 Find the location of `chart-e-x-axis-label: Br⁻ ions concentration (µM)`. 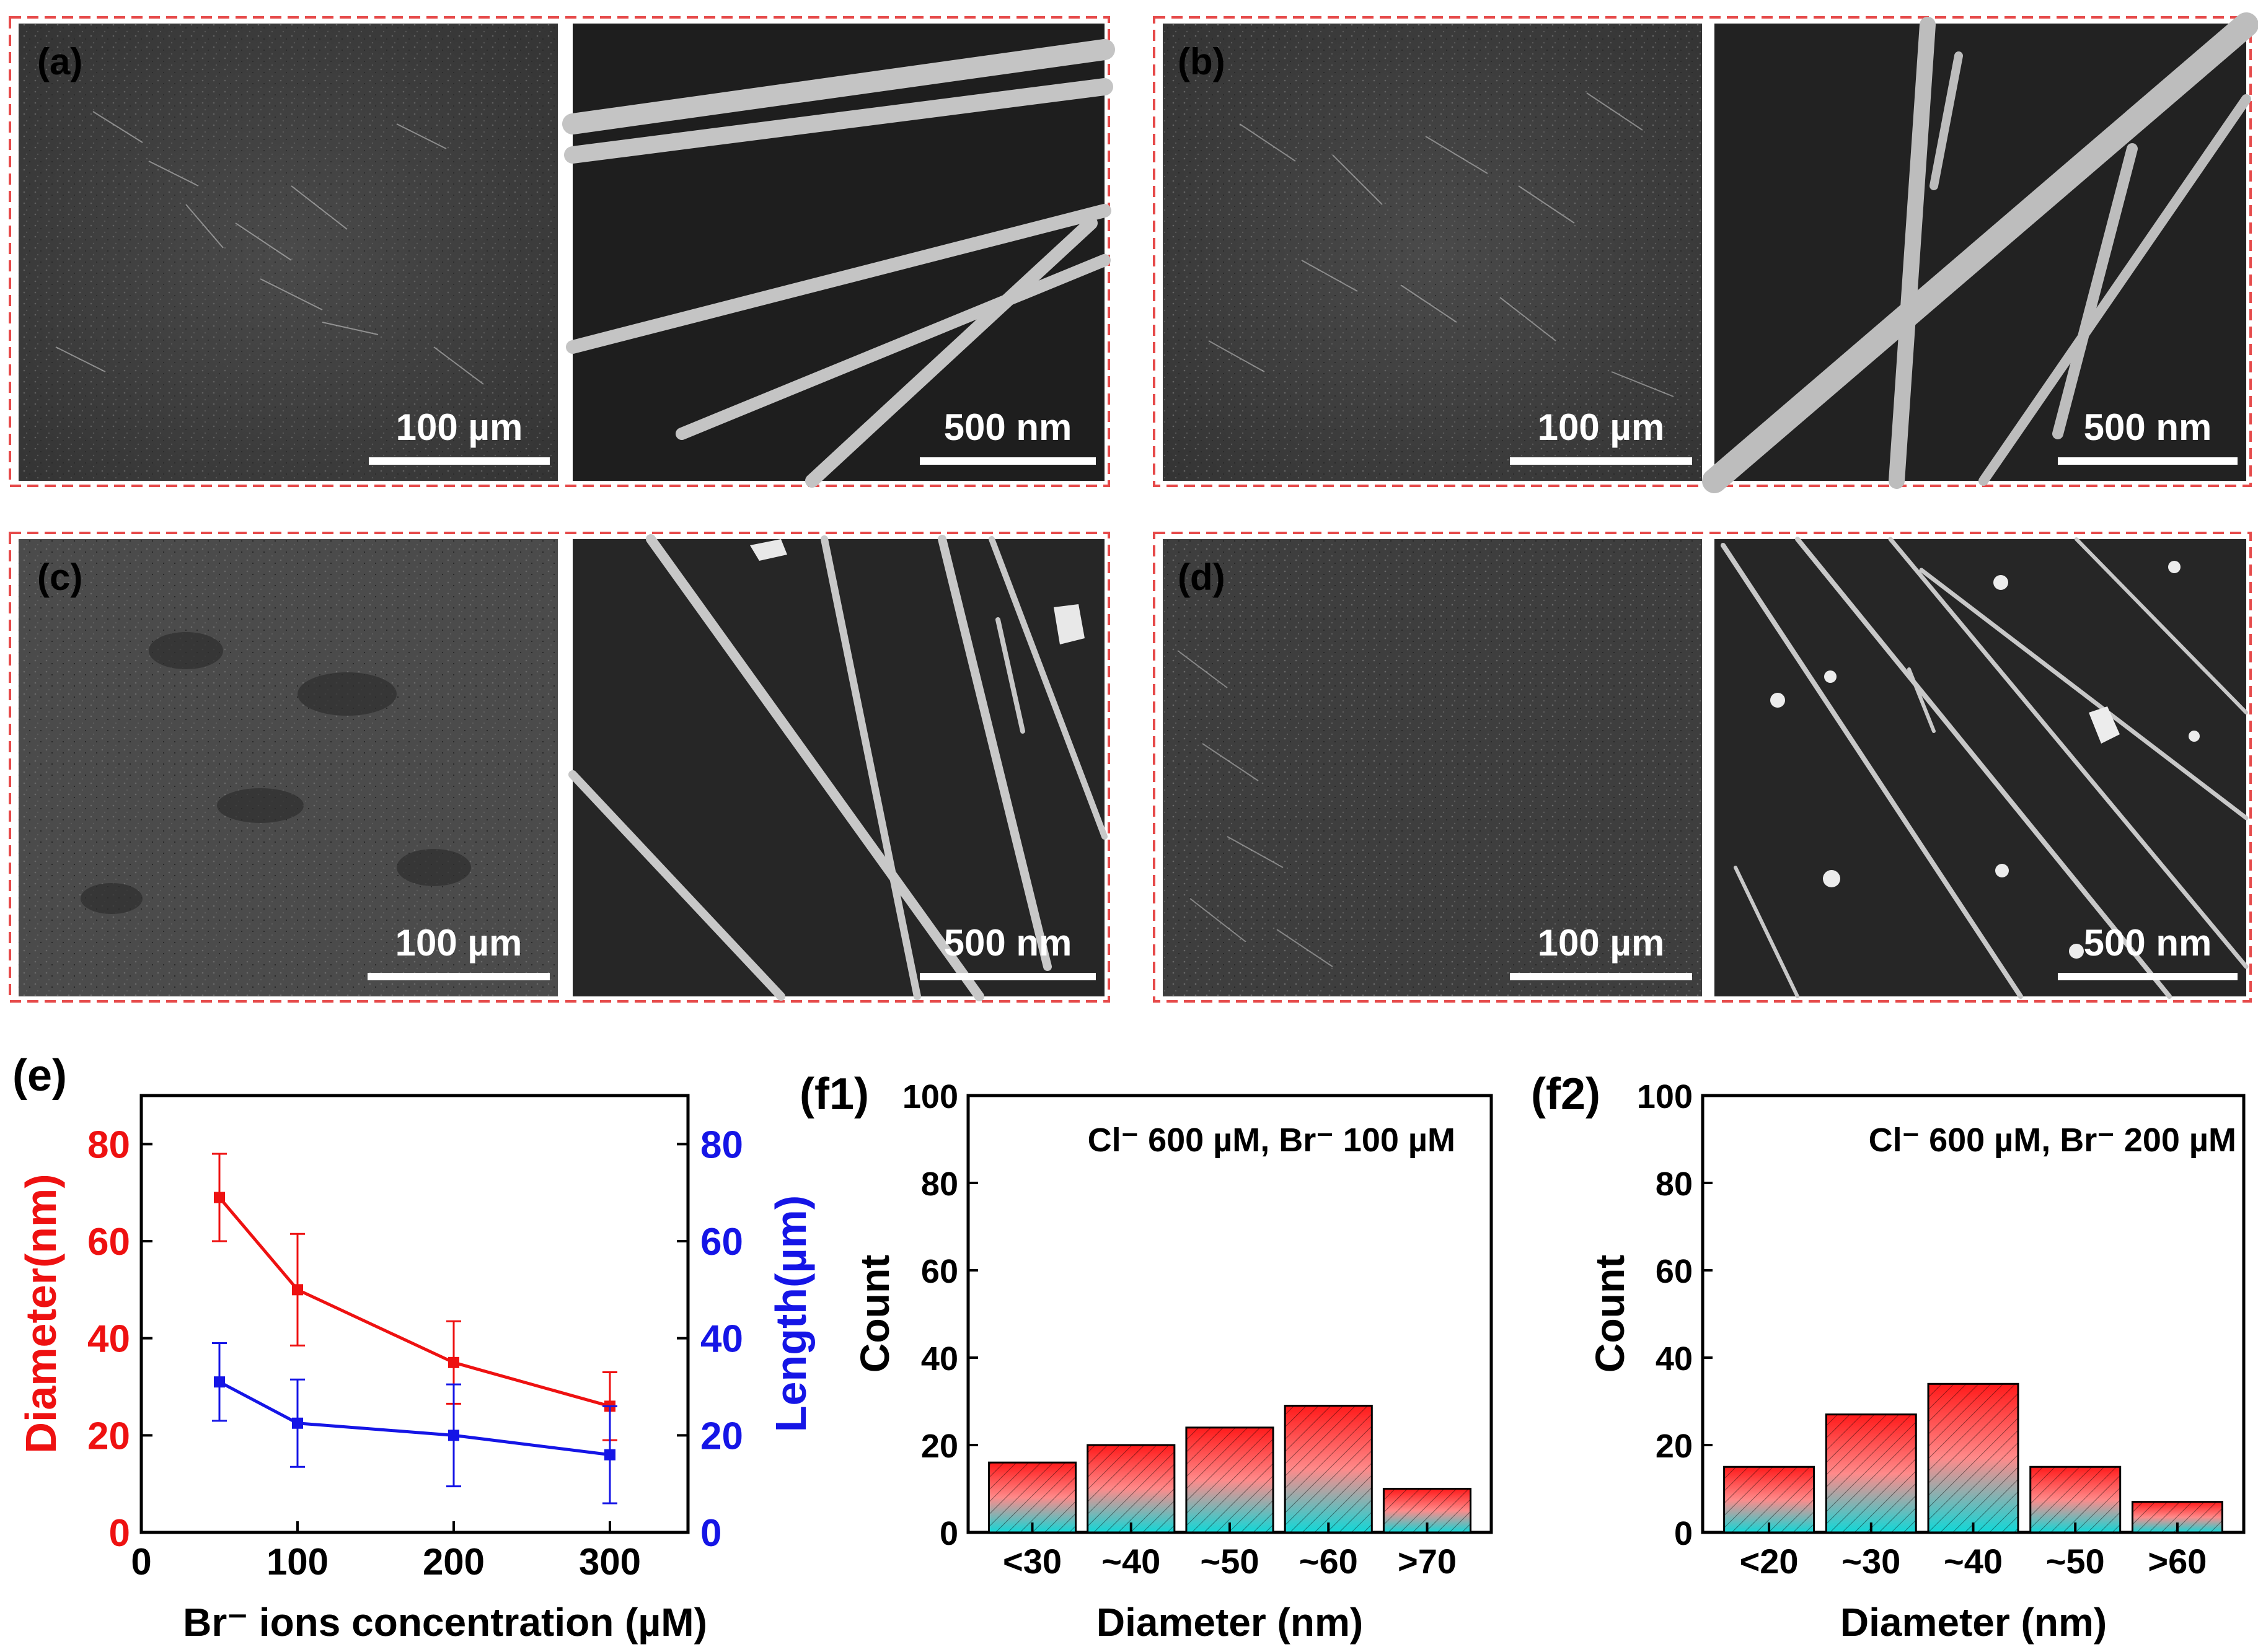

chart-e-x-axis-label: Br⁻ ions concentration (µM) is located at coordinates (445, 1622).